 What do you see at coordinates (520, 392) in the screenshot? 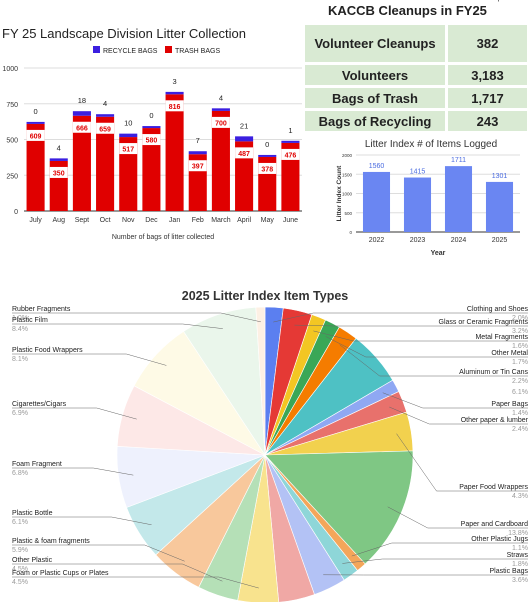
I see `slice-percent-label: 6.1%` at bounding box center [520, 392].